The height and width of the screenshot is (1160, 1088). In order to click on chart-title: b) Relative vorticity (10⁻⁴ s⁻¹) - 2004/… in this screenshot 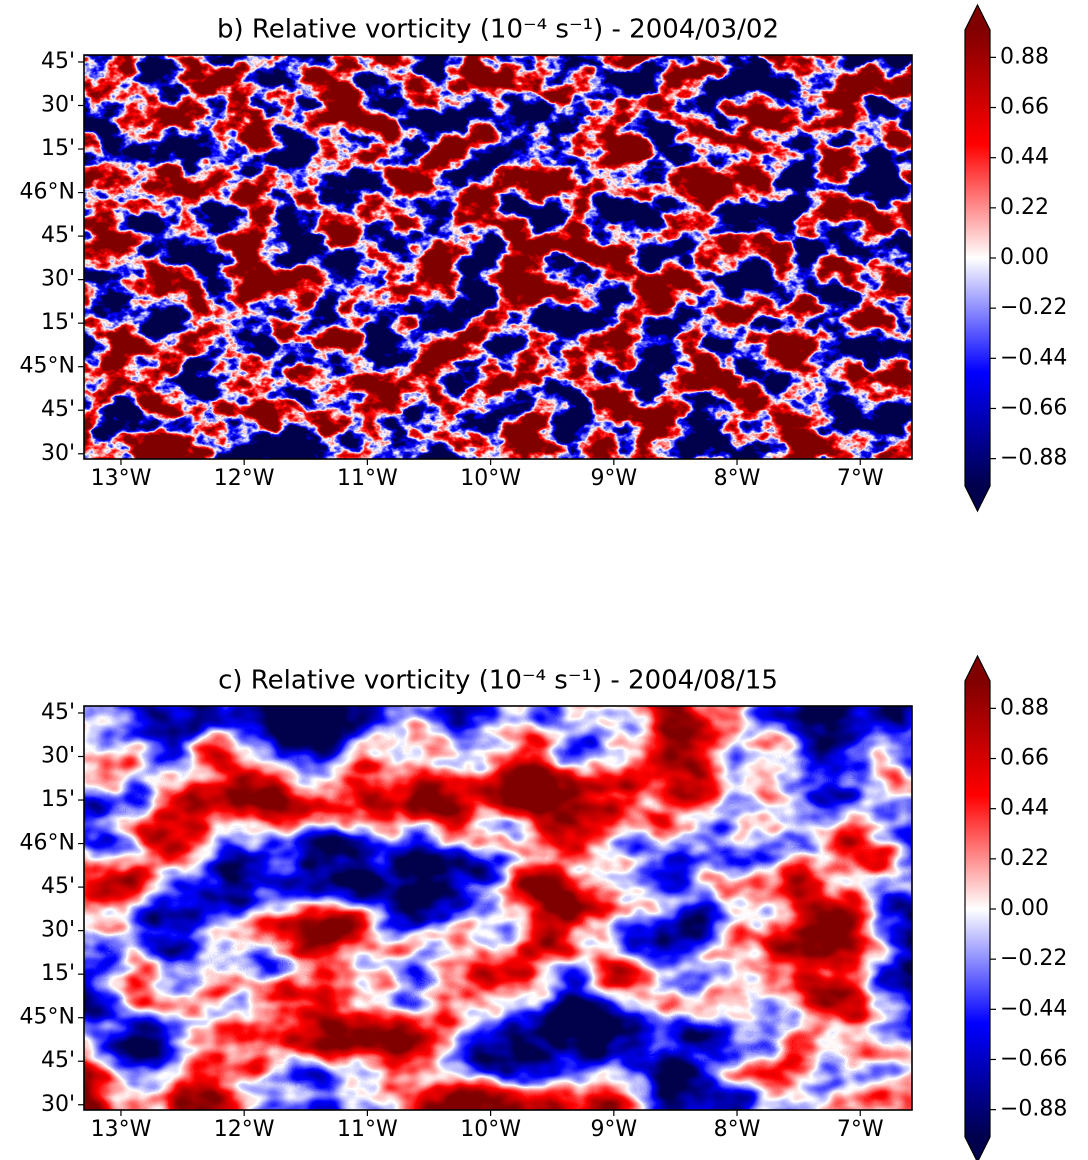, I will do `click(498, 30)`.